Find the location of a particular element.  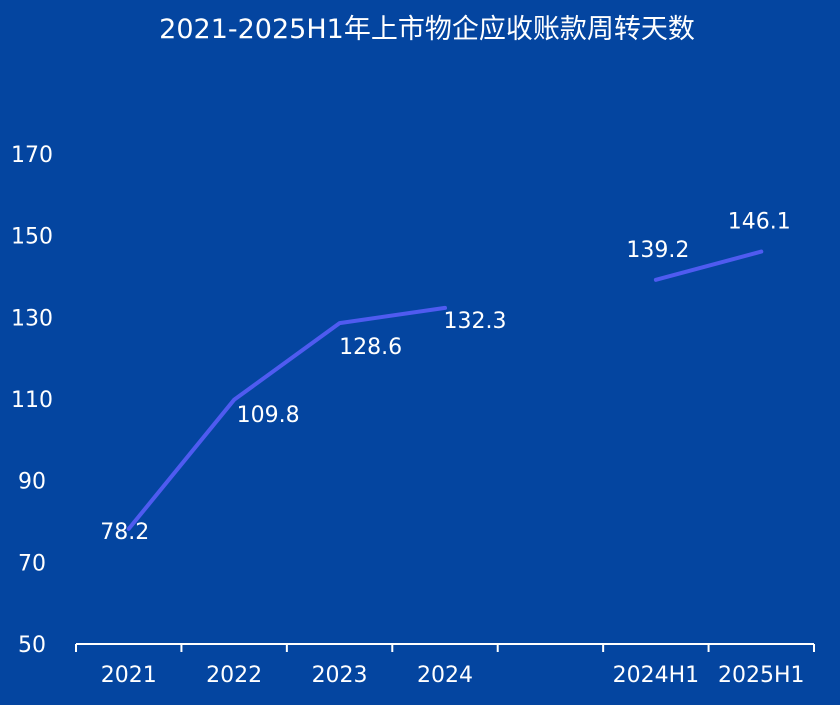

y-tick-label: 170 is located at coordinates (32, 155).